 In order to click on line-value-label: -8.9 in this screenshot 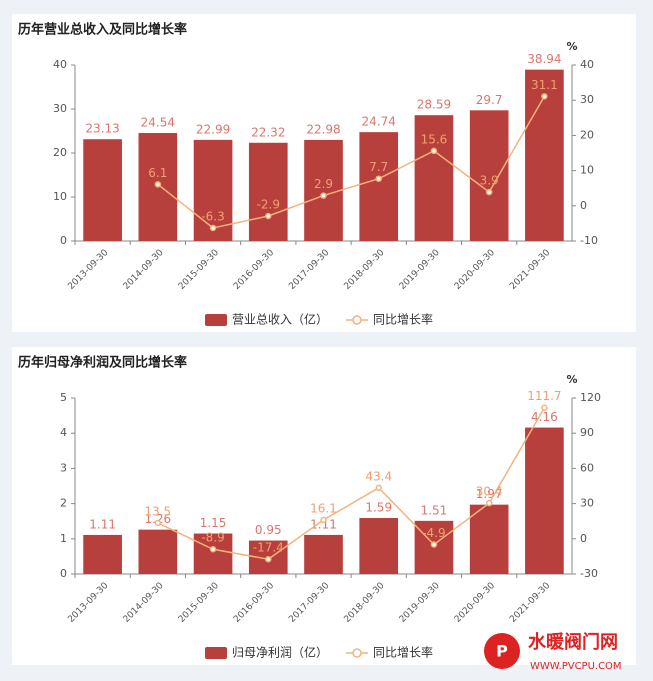, I will do `click(212, 538)`.